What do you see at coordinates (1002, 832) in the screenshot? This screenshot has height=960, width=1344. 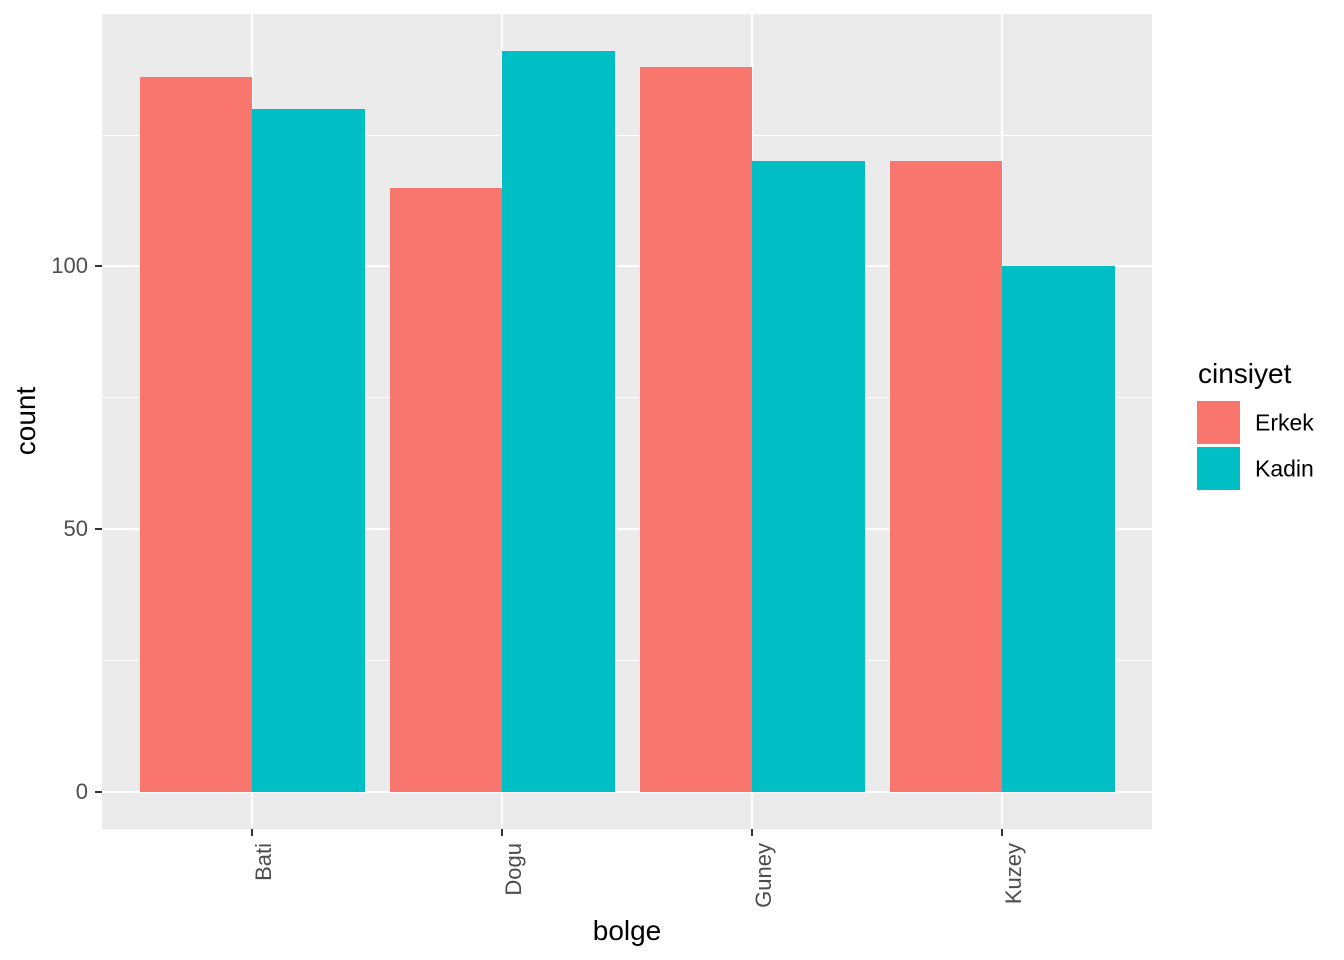 I see `x-tick-mark-kuzey` at bounding box center [1002, 832].